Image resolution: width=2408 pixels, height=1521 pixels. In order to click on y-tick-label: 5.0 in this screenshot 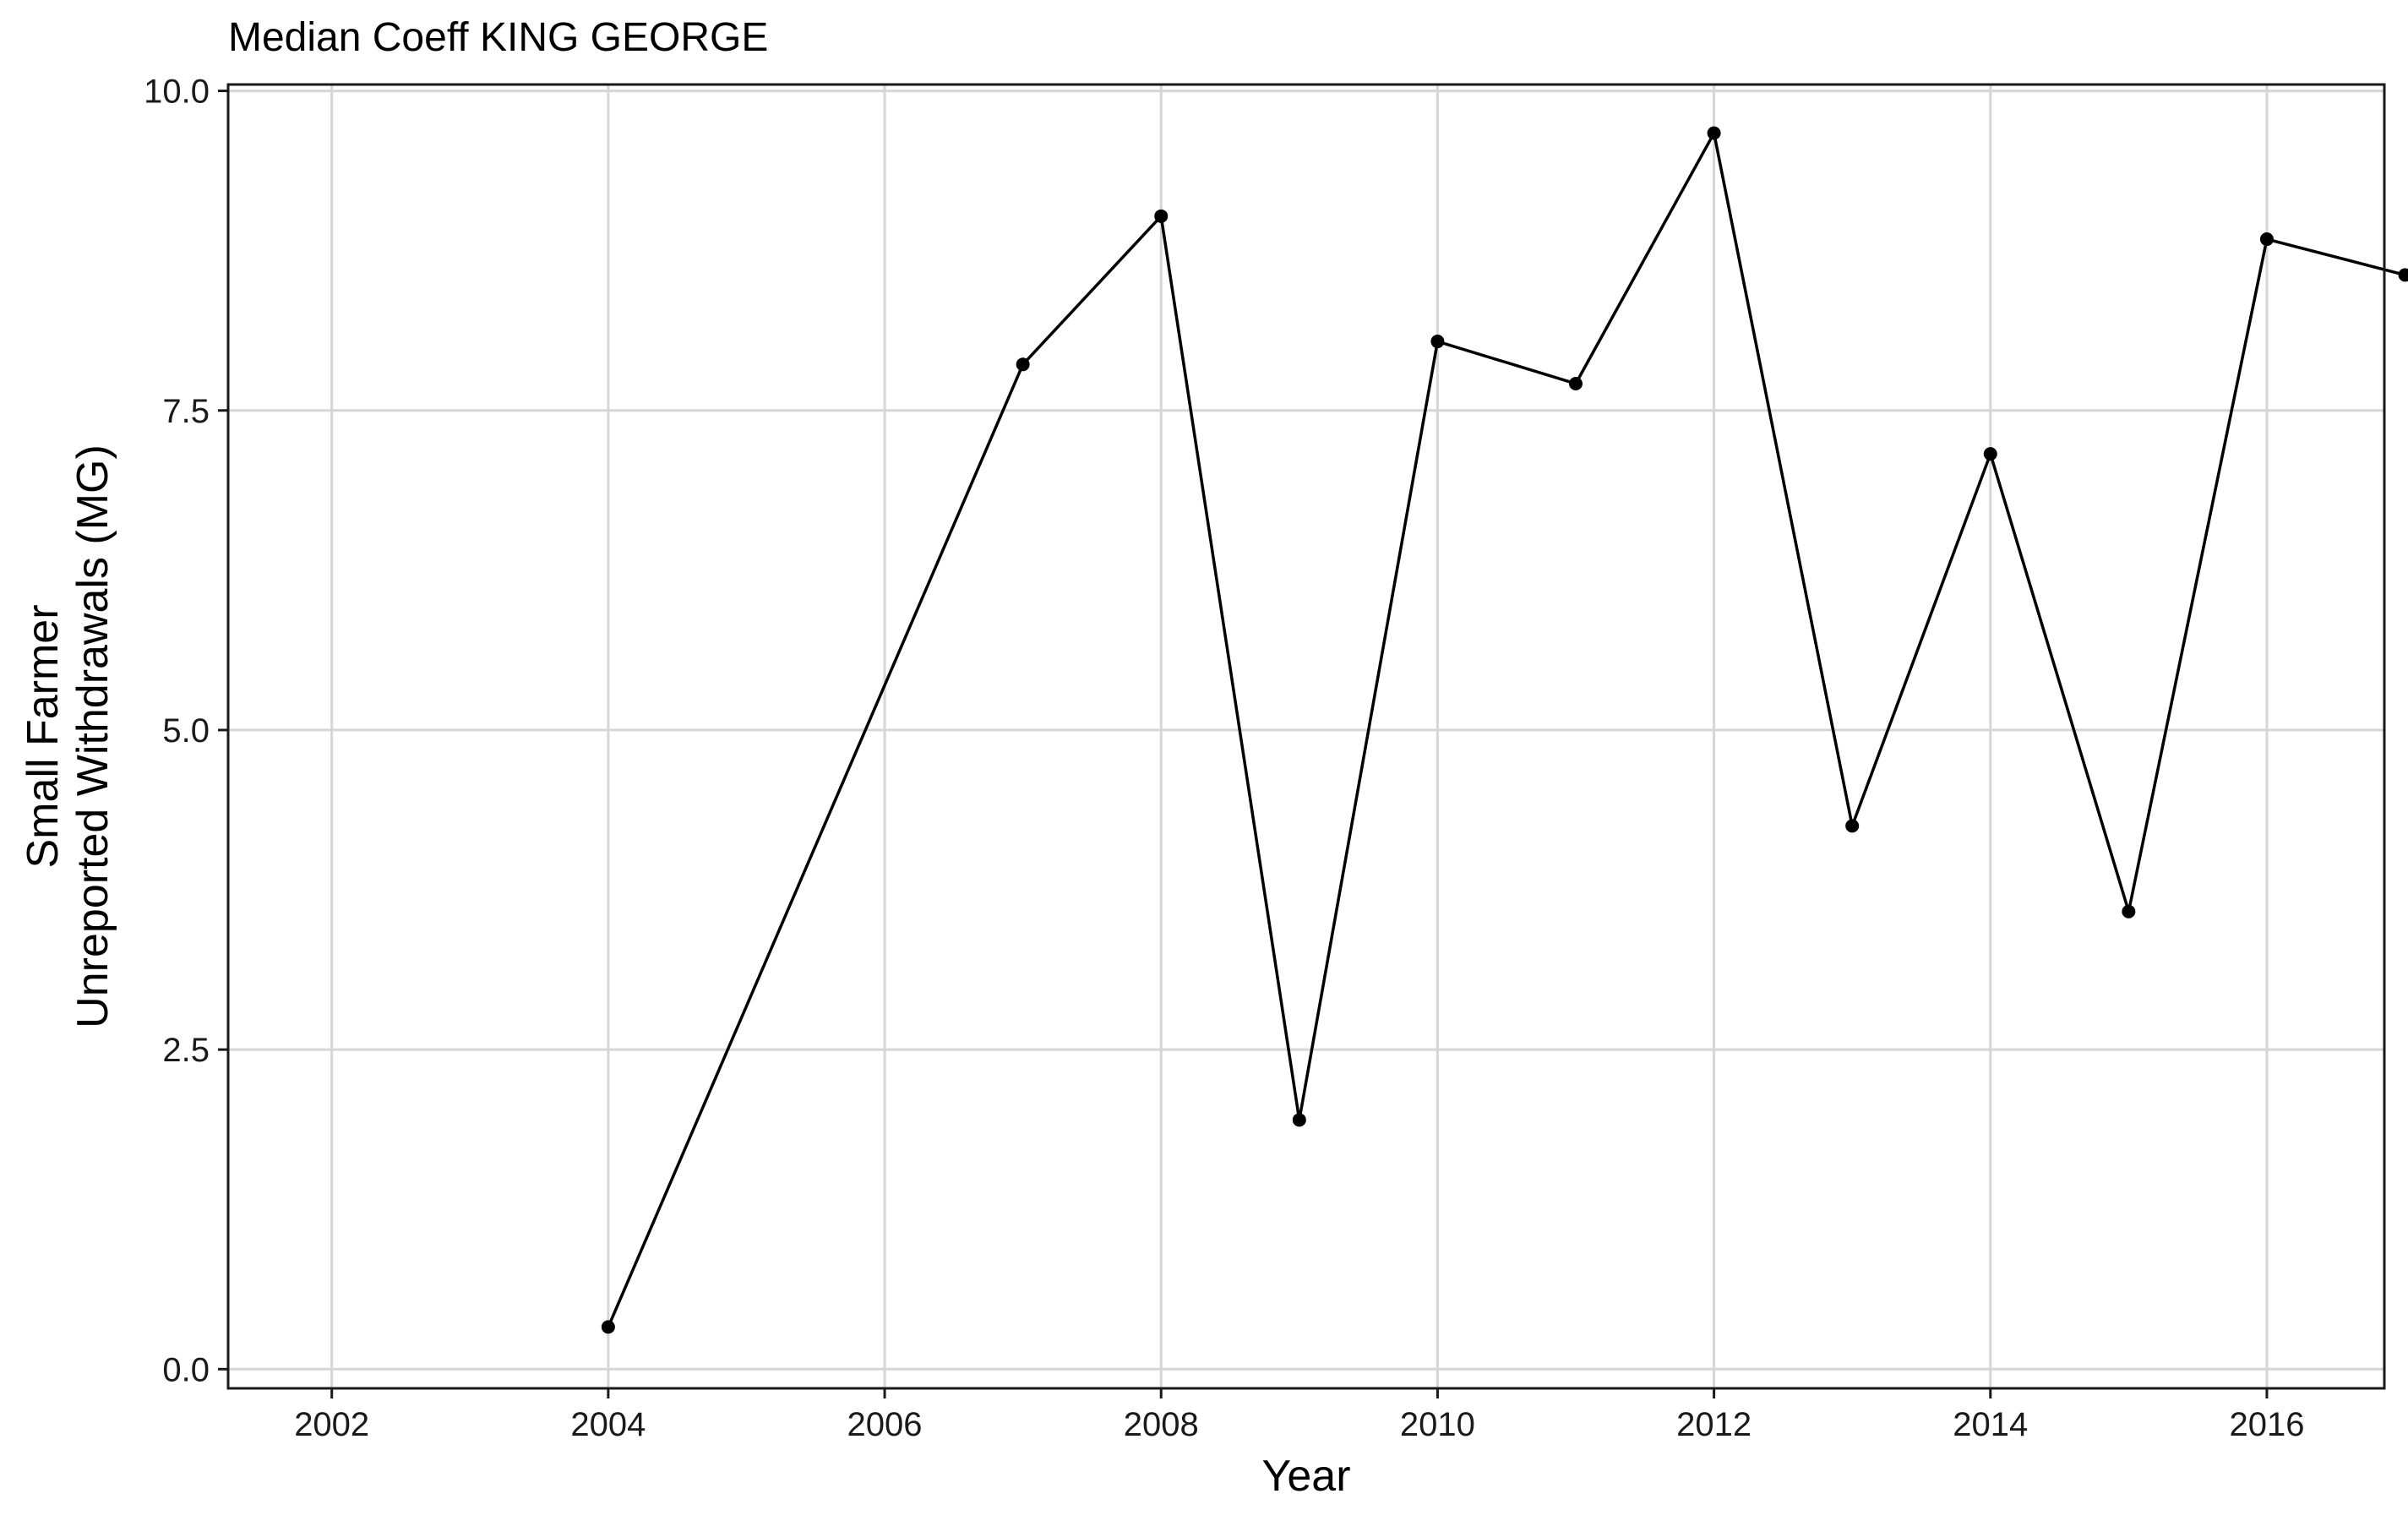, I will do `click(186, 731)`.